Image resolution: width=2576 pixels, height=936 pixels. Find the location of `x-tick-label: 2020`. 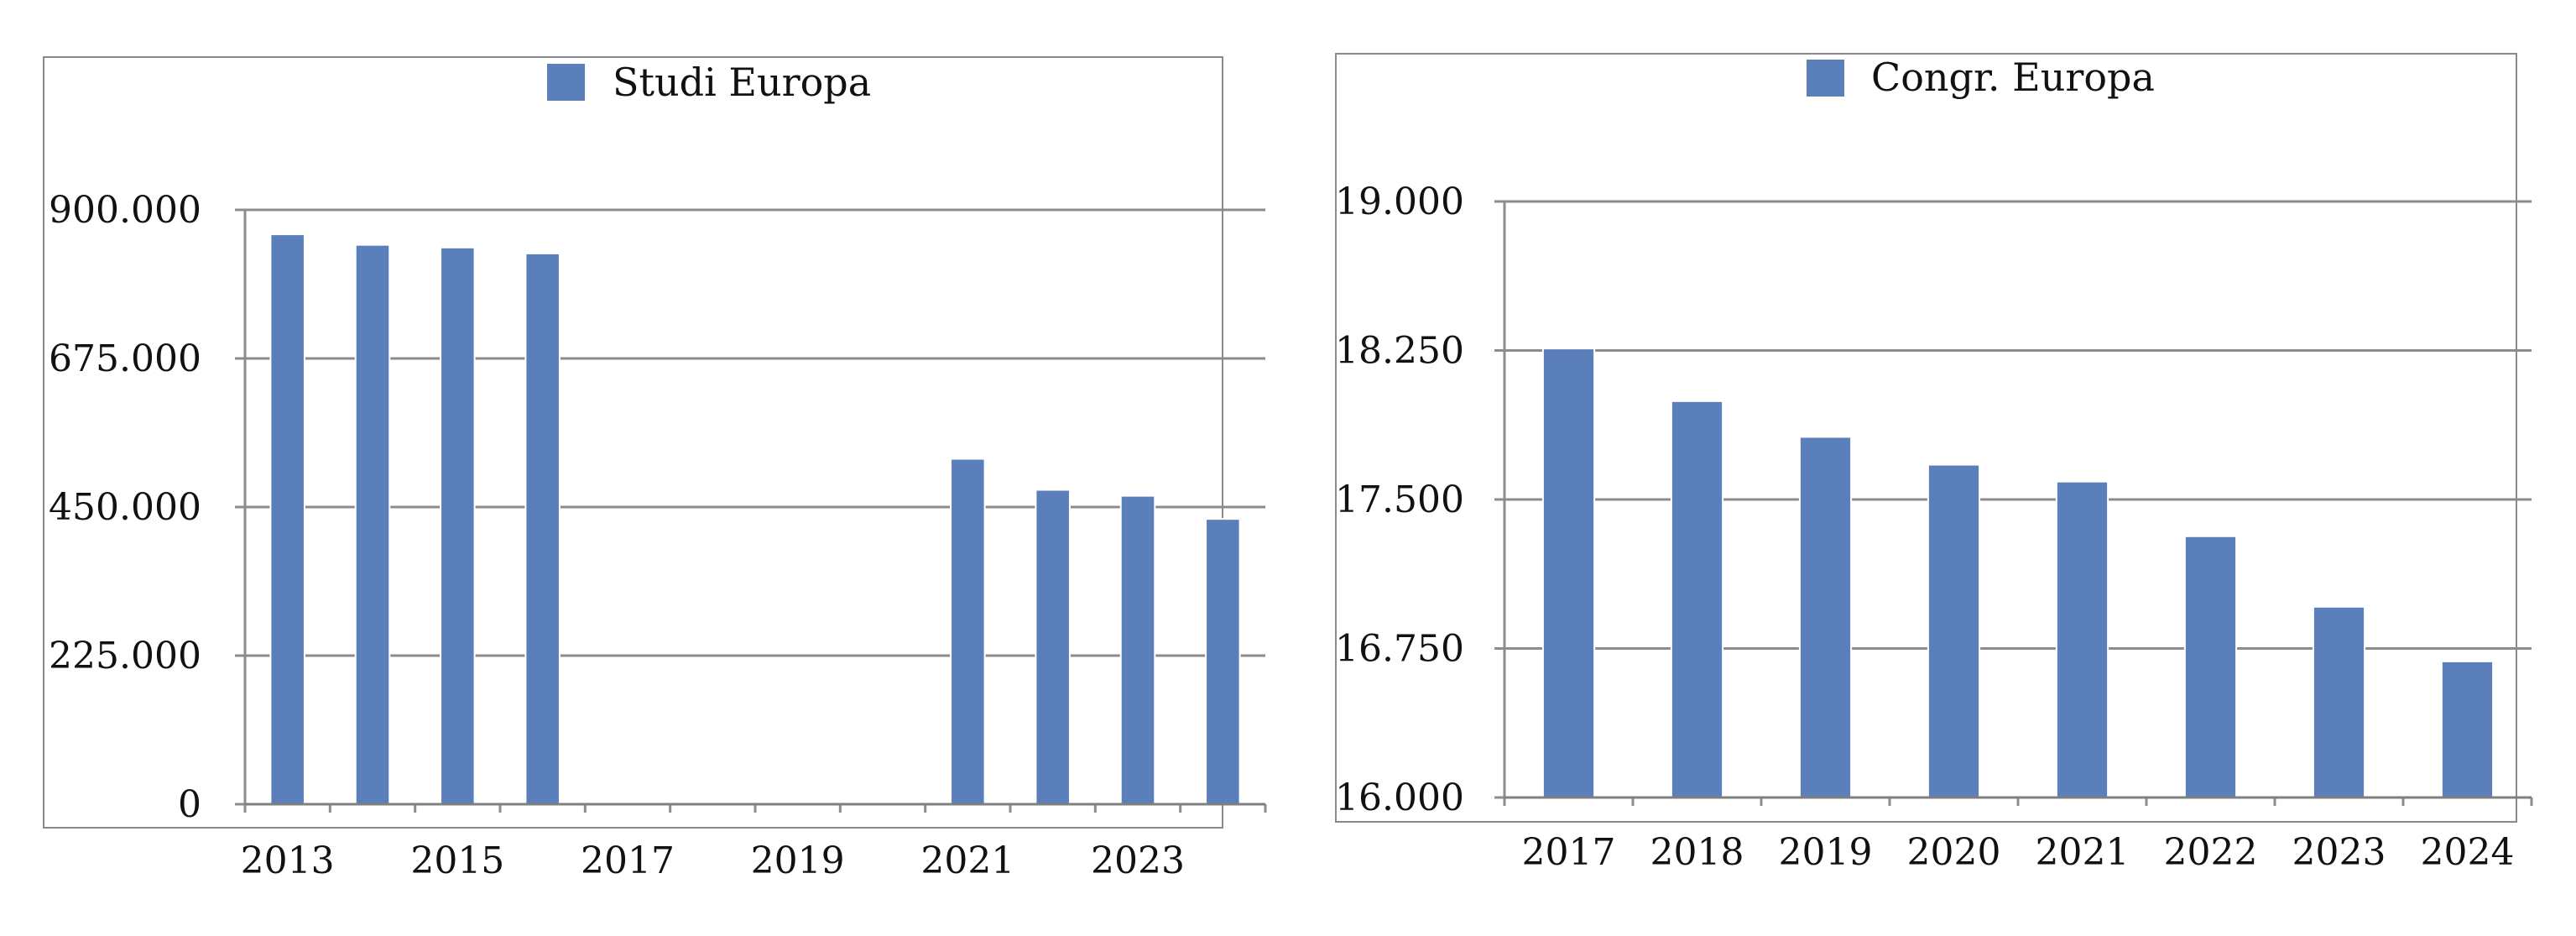

x-tick-label: 2020 is located at coordinates (1954, 852).